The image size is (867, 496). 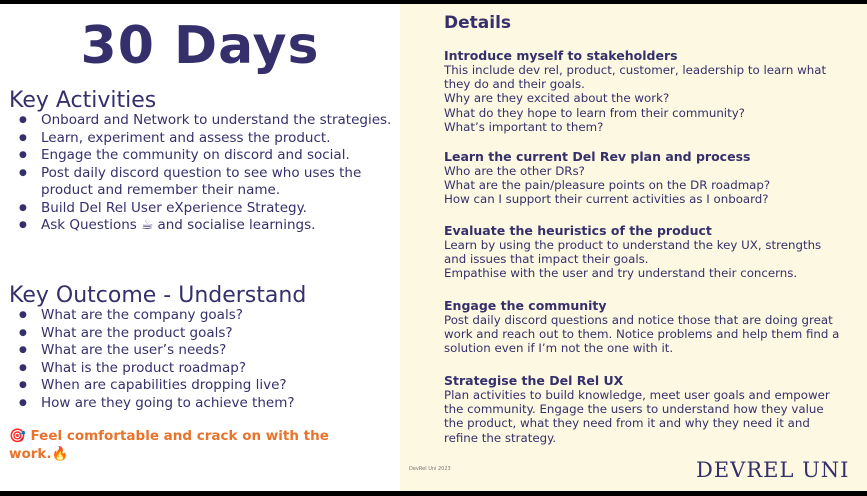 What do you see at coordinates (206, 226) in the screenshot?
I see `list-item: Ask Questions ☕ and socialise learnings.` at bounding box center [206, 226].